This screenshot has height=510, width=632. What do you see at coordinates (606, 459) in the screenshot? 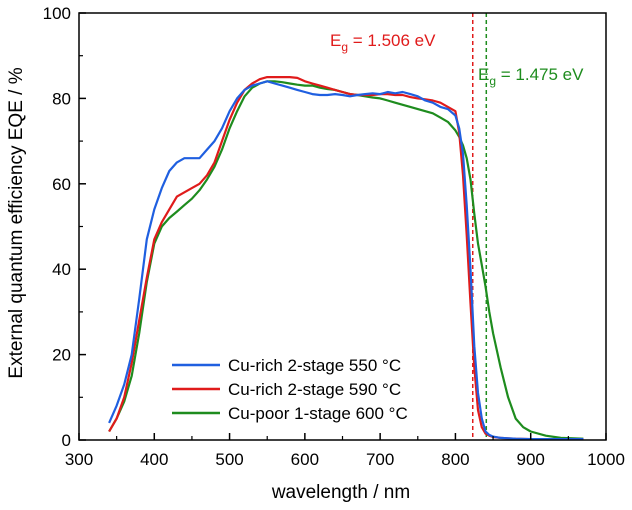
I see `x-tick-label: 1000` at bounding box center [606, 459].